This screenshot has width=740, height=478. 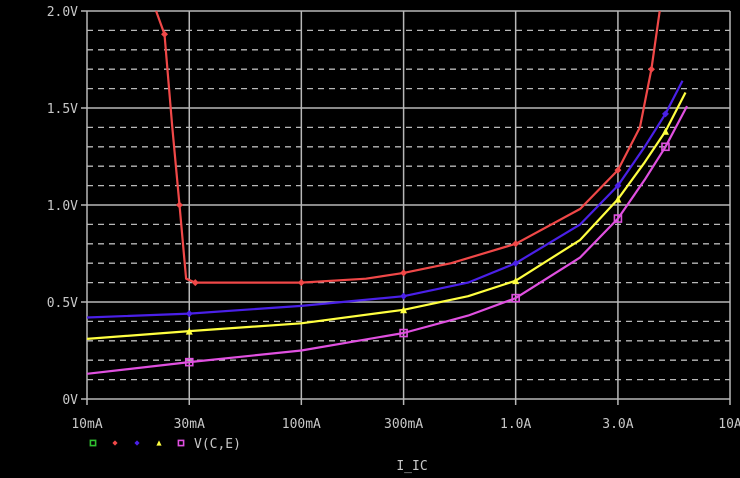 What do you see at coordinates (403, 424) in the screenshot?
I see `x-tick-label: 300mA` at bounding box center [403, 424].